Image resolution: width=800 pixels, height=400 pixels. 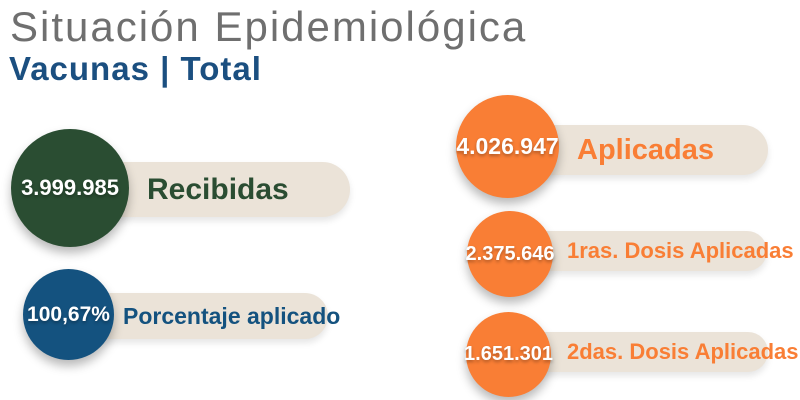 What do you see at coordinates (232, 315) in the screenshot?
I see `porcentaje-label: Porcentaje aplicado` at bounding box center [232, 315].